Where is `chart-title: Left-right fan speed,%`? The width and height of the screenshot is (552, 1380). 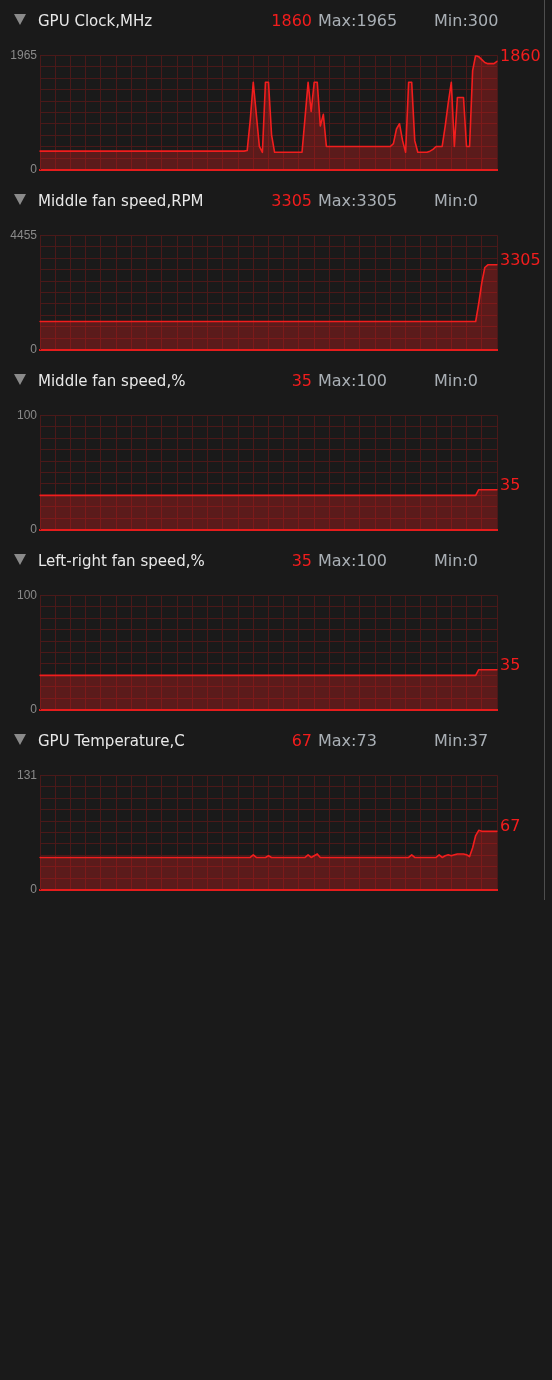 chart-title: Left-right fan speed,% is located at coordinates (121, 561).